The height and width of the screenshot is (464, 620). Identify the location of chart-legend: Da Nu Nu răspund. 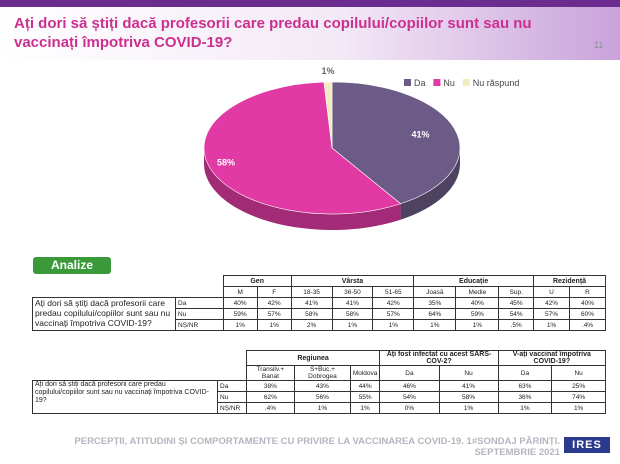
(461, 83).